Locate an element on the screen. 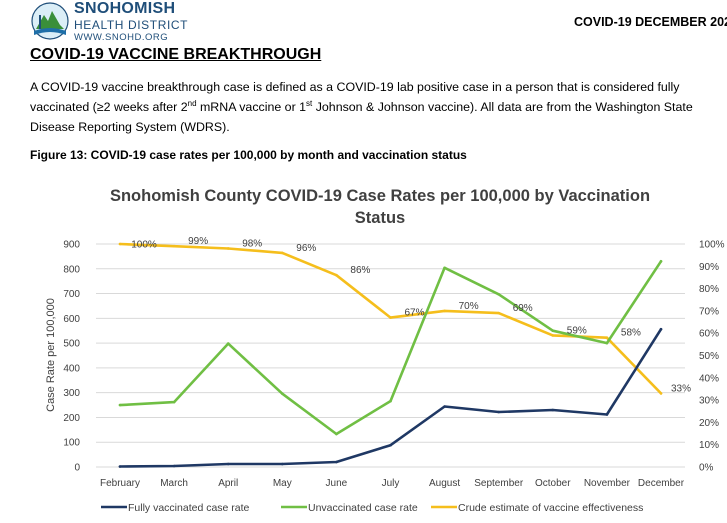 The image size is (727, 523). y-axis-right-ticks: 0% 10% 20% 30% 40% 50% 60% 70% 80% 90% 100% is located at coordinates (712, 357).